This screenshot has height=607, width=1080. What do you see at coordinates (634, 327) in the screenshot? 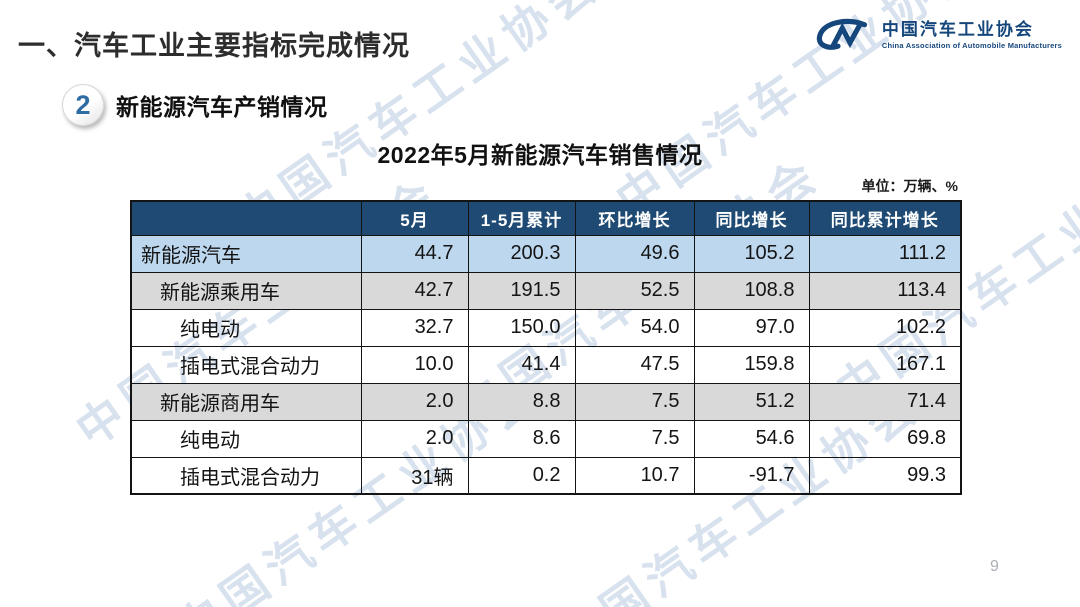
I see `cell-value: 54.0` at bounding box center [634, 327].